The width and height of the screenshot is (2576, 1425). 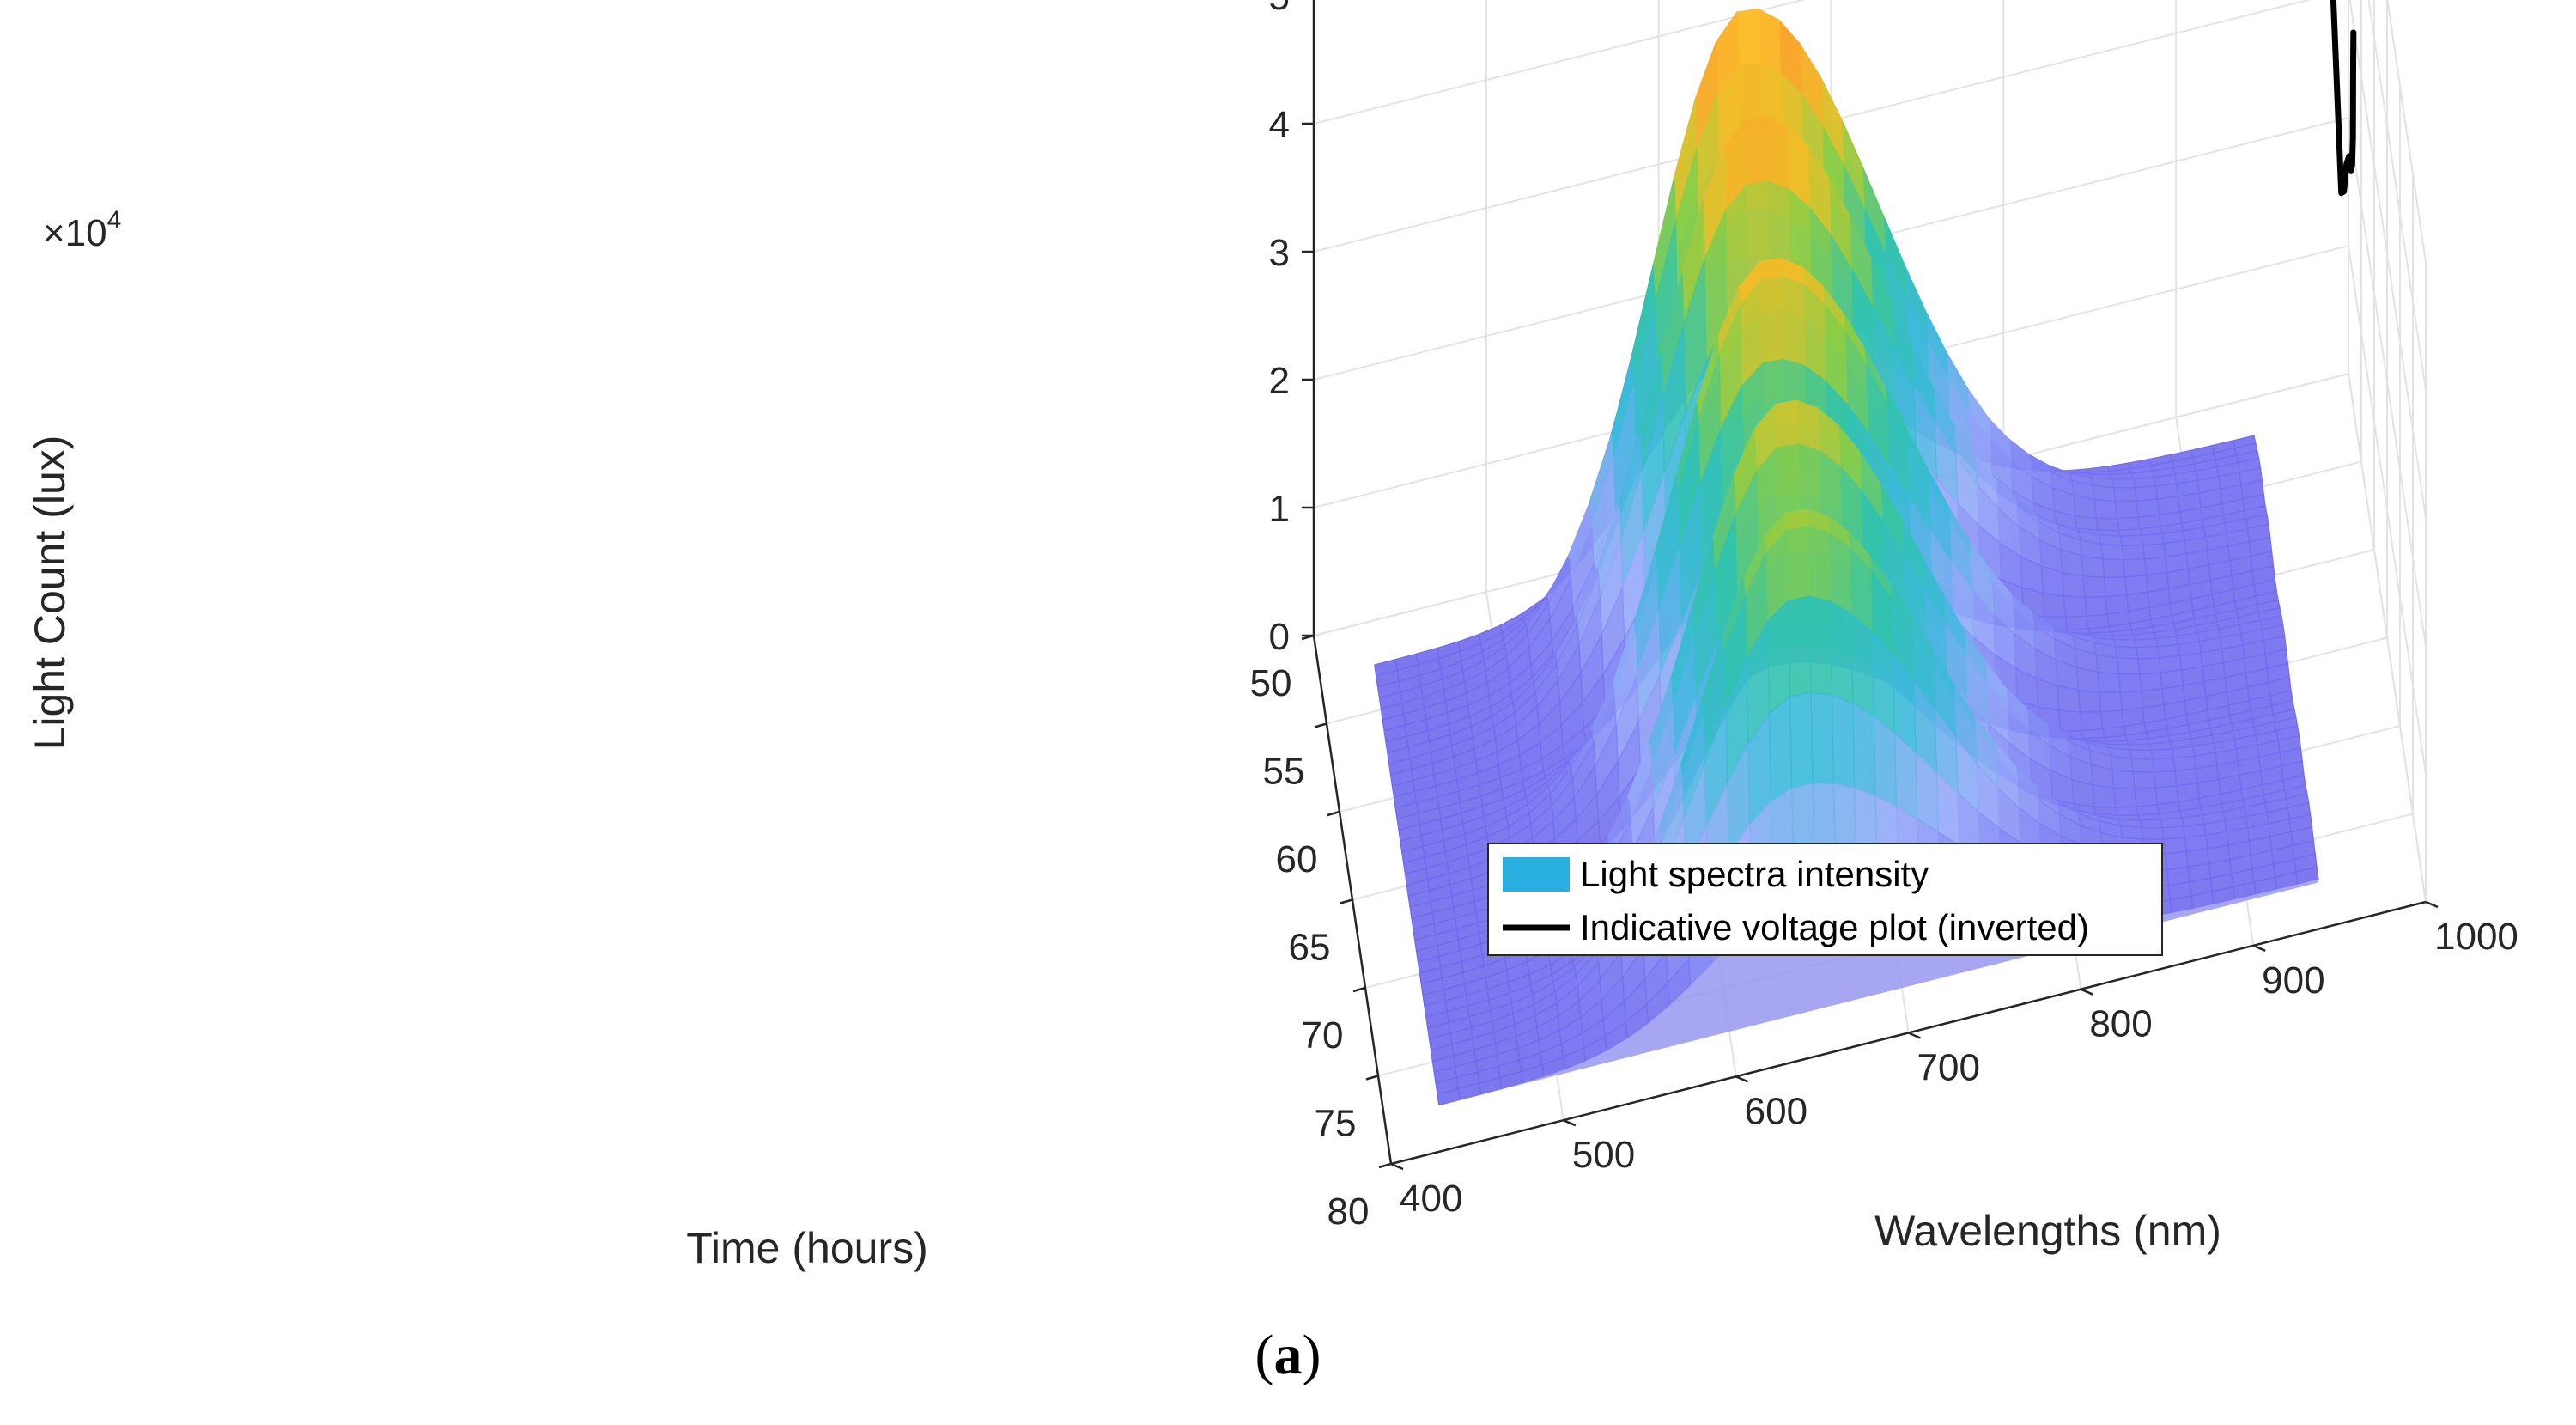 What do you see at coordinates (2120, 1024) in the screenshot?
I see `y-tick-label: 800` at bounding box center [2120, 1024].